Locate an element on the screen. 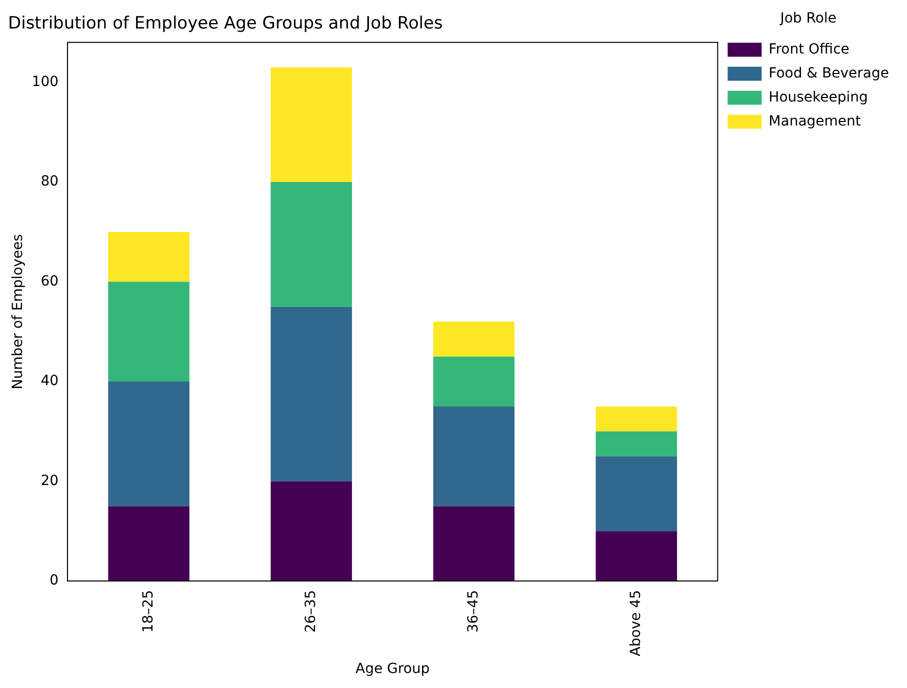  chart-title: Distribution of Employee Age Groups and Job Roles is located at coordinates (225, 24).